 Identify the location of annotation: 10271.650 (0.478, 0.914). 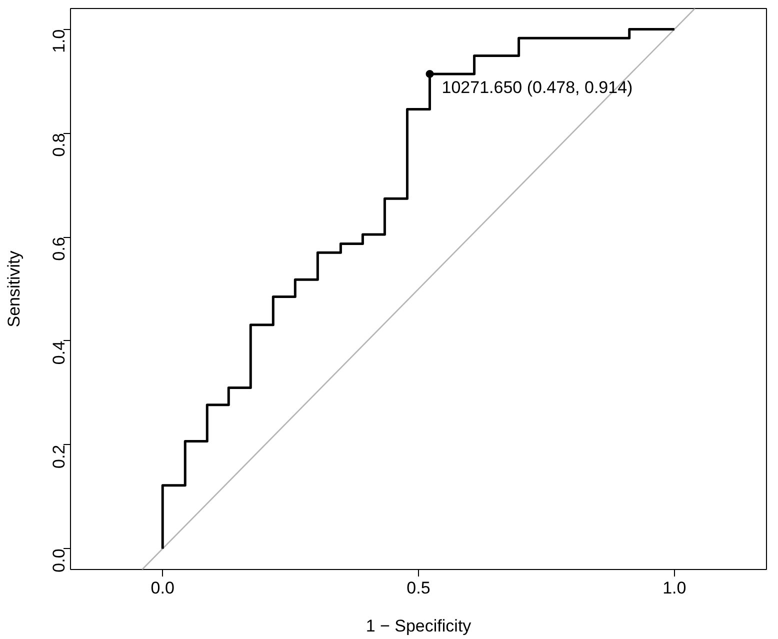
(537, 87).